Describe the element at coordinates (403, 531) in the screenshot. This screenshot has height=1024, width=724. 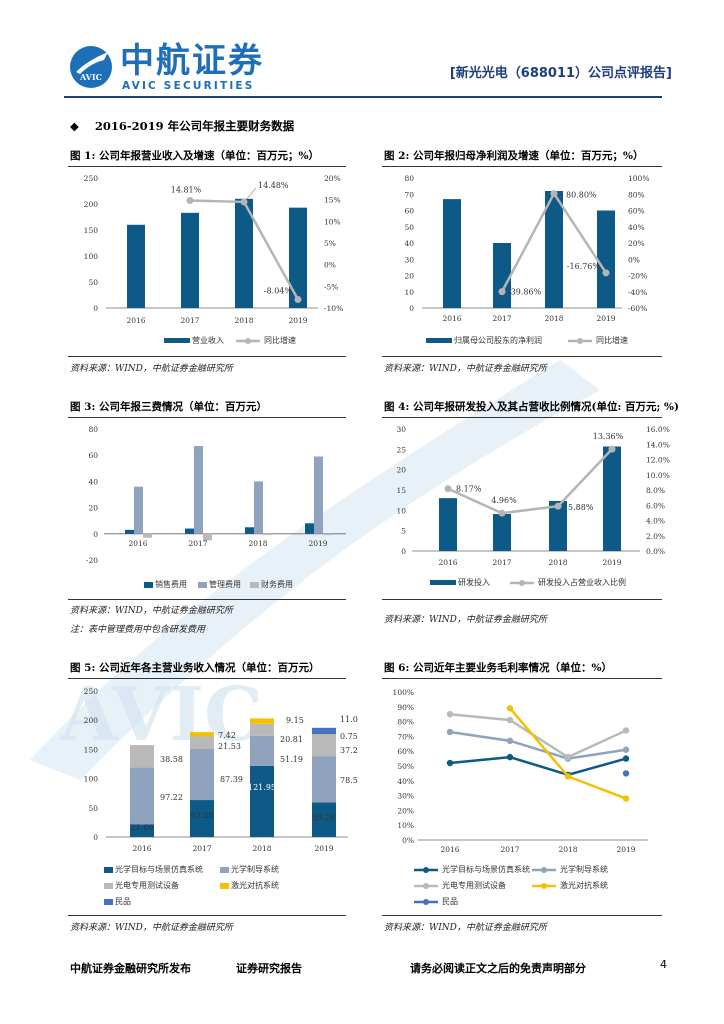
I see `y-tick-label: 5` at that location.